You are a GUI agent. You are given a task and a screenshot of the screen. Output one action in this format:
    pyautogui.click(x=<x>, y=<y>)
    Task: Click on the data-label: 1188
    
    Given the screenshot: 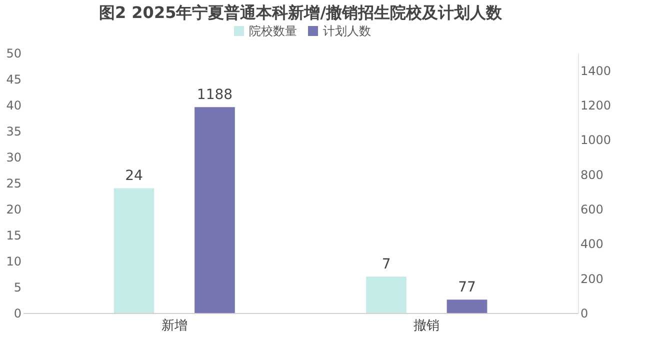 What is the action you would take?
    pyautogui.click(x=214, y=95)
    